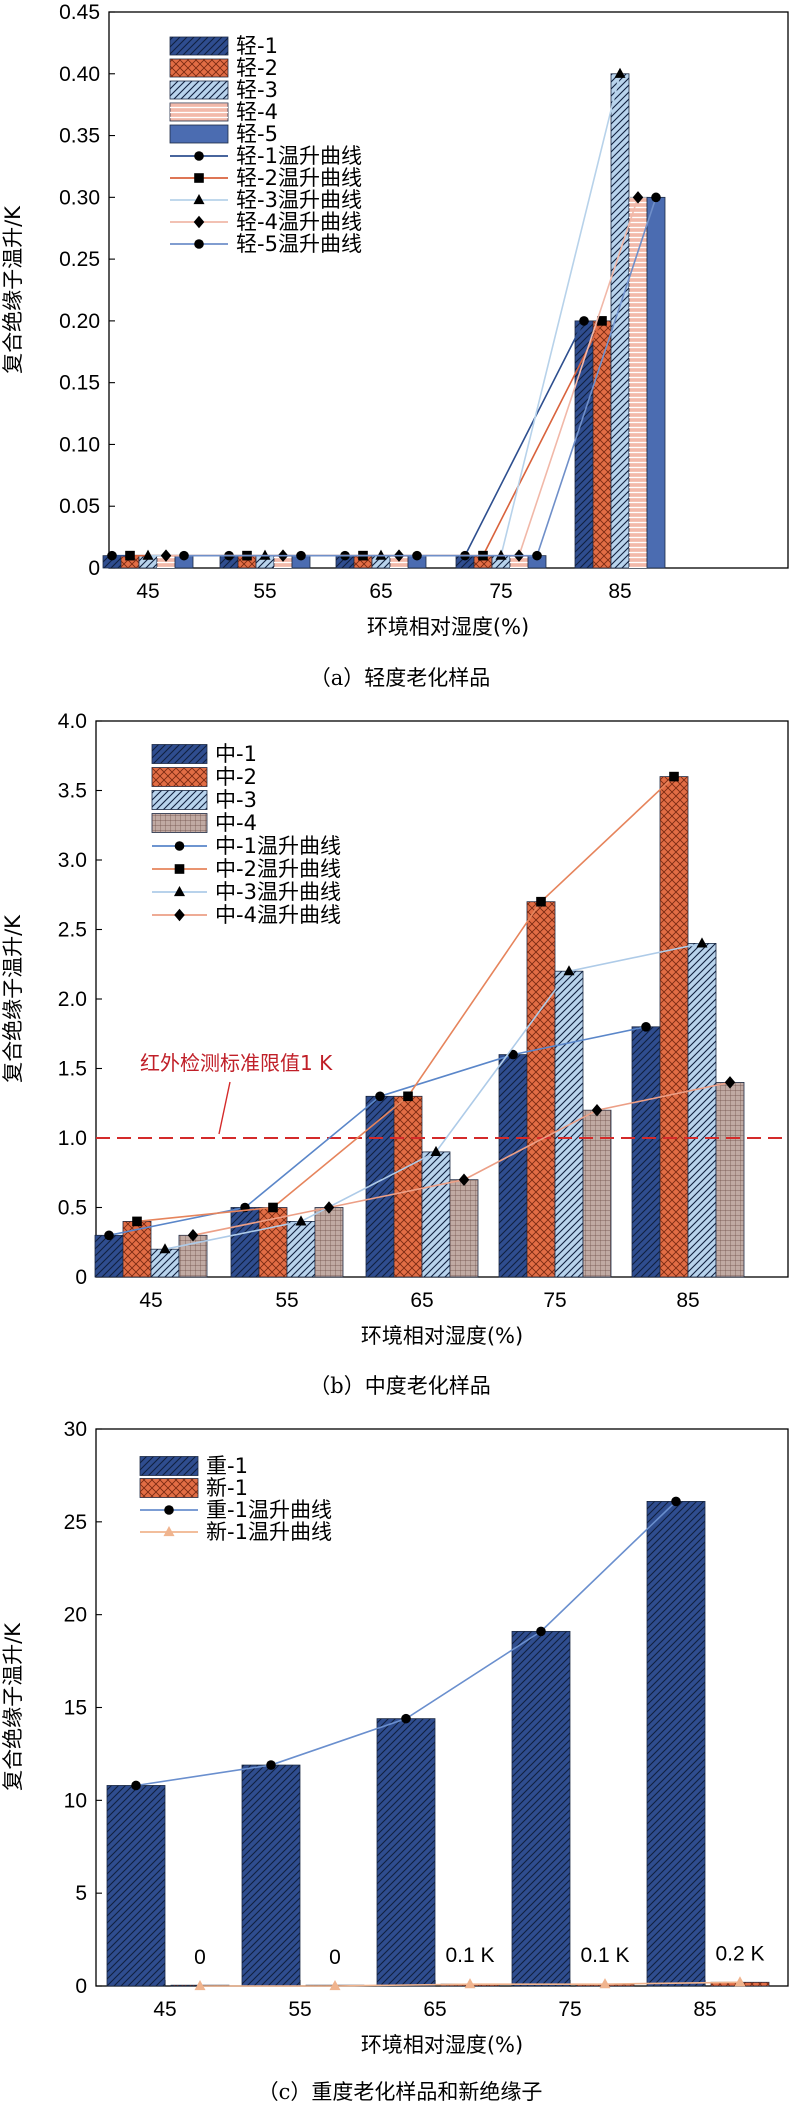  Describe the element at coordinates (236, 1063) in the screenshot. I see `threshold-label: 红外检测标准限值1 K` at that location.